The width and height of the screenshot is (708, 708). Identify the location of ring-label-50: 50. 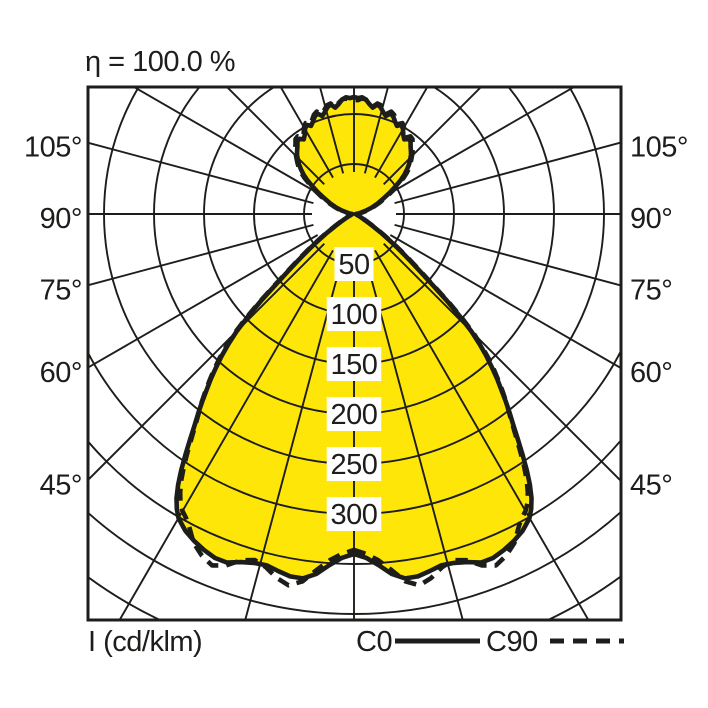
(353, 265).